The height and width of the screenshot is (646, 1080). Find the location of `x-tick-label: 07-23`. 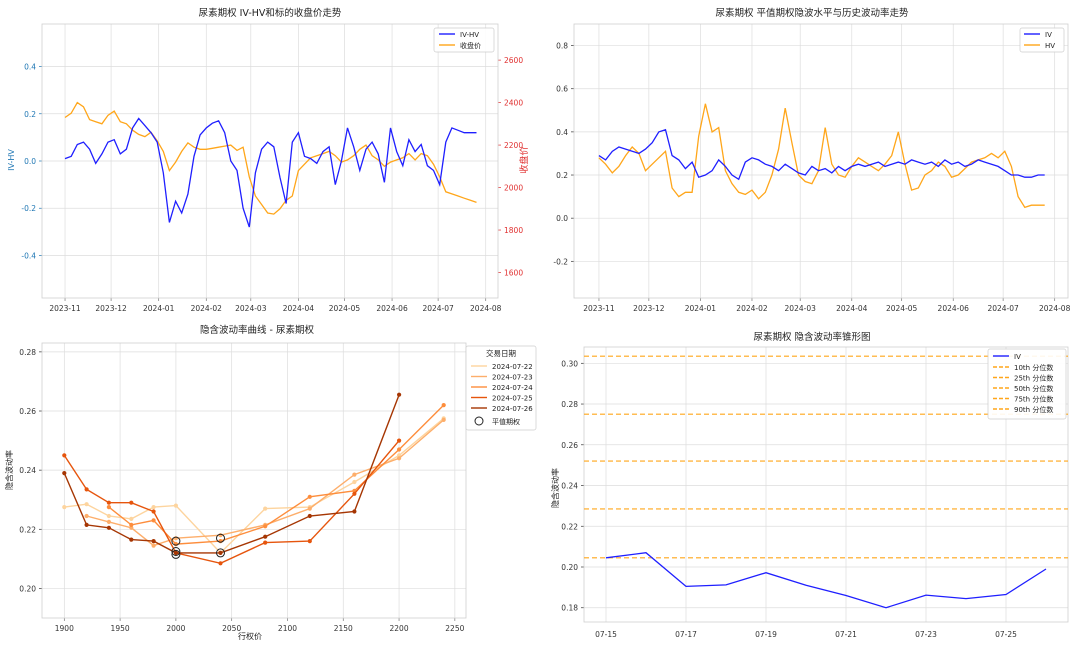

x-tick-label: 07-23 is located at coordinates (926, 634).